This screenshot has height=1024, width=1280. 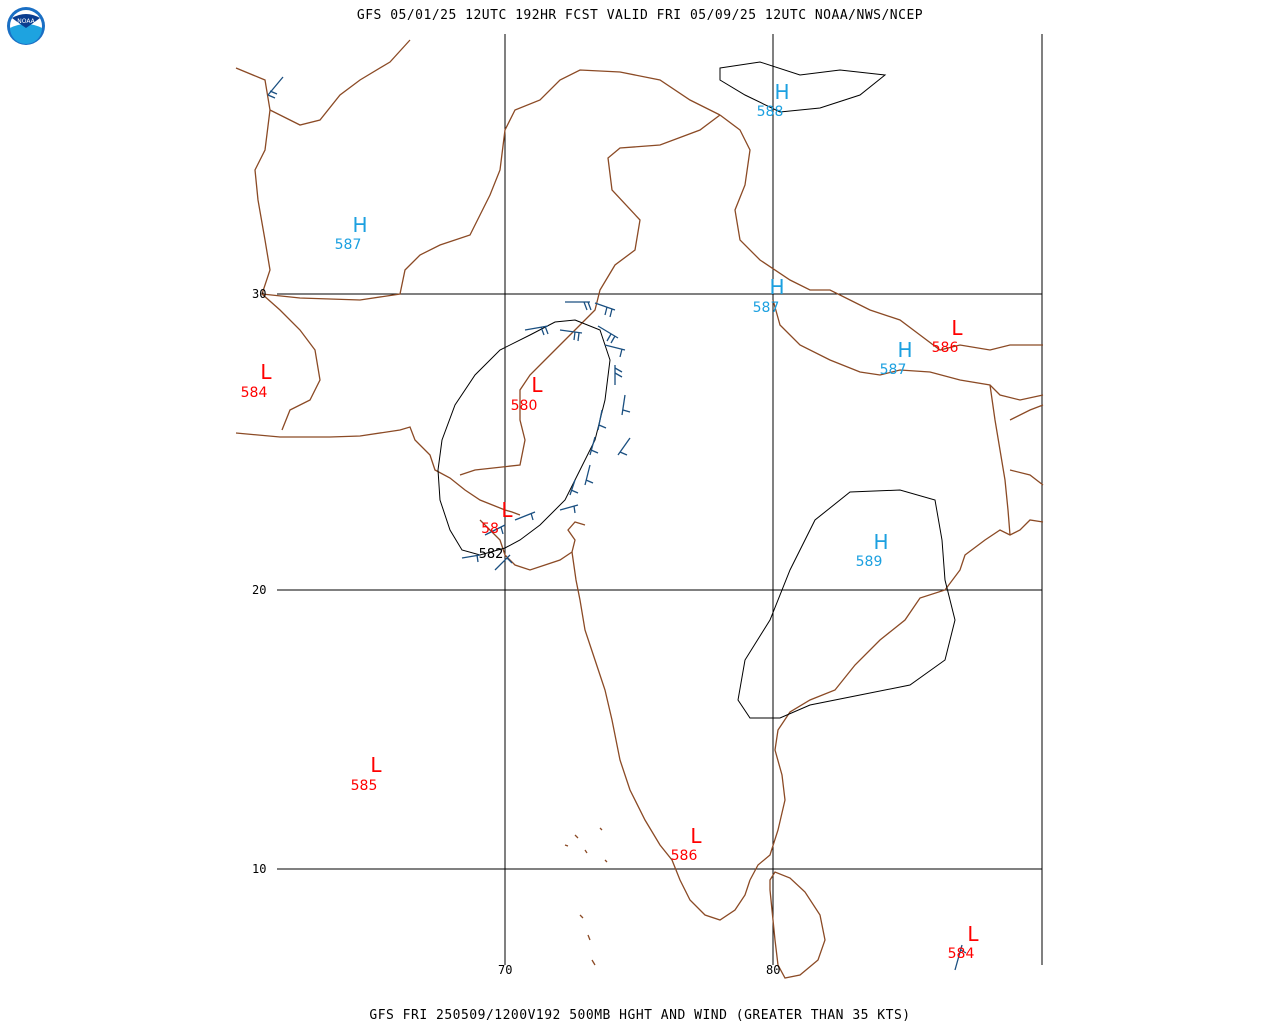 I want to click on contour-588-north, so click(x=803, y=87).